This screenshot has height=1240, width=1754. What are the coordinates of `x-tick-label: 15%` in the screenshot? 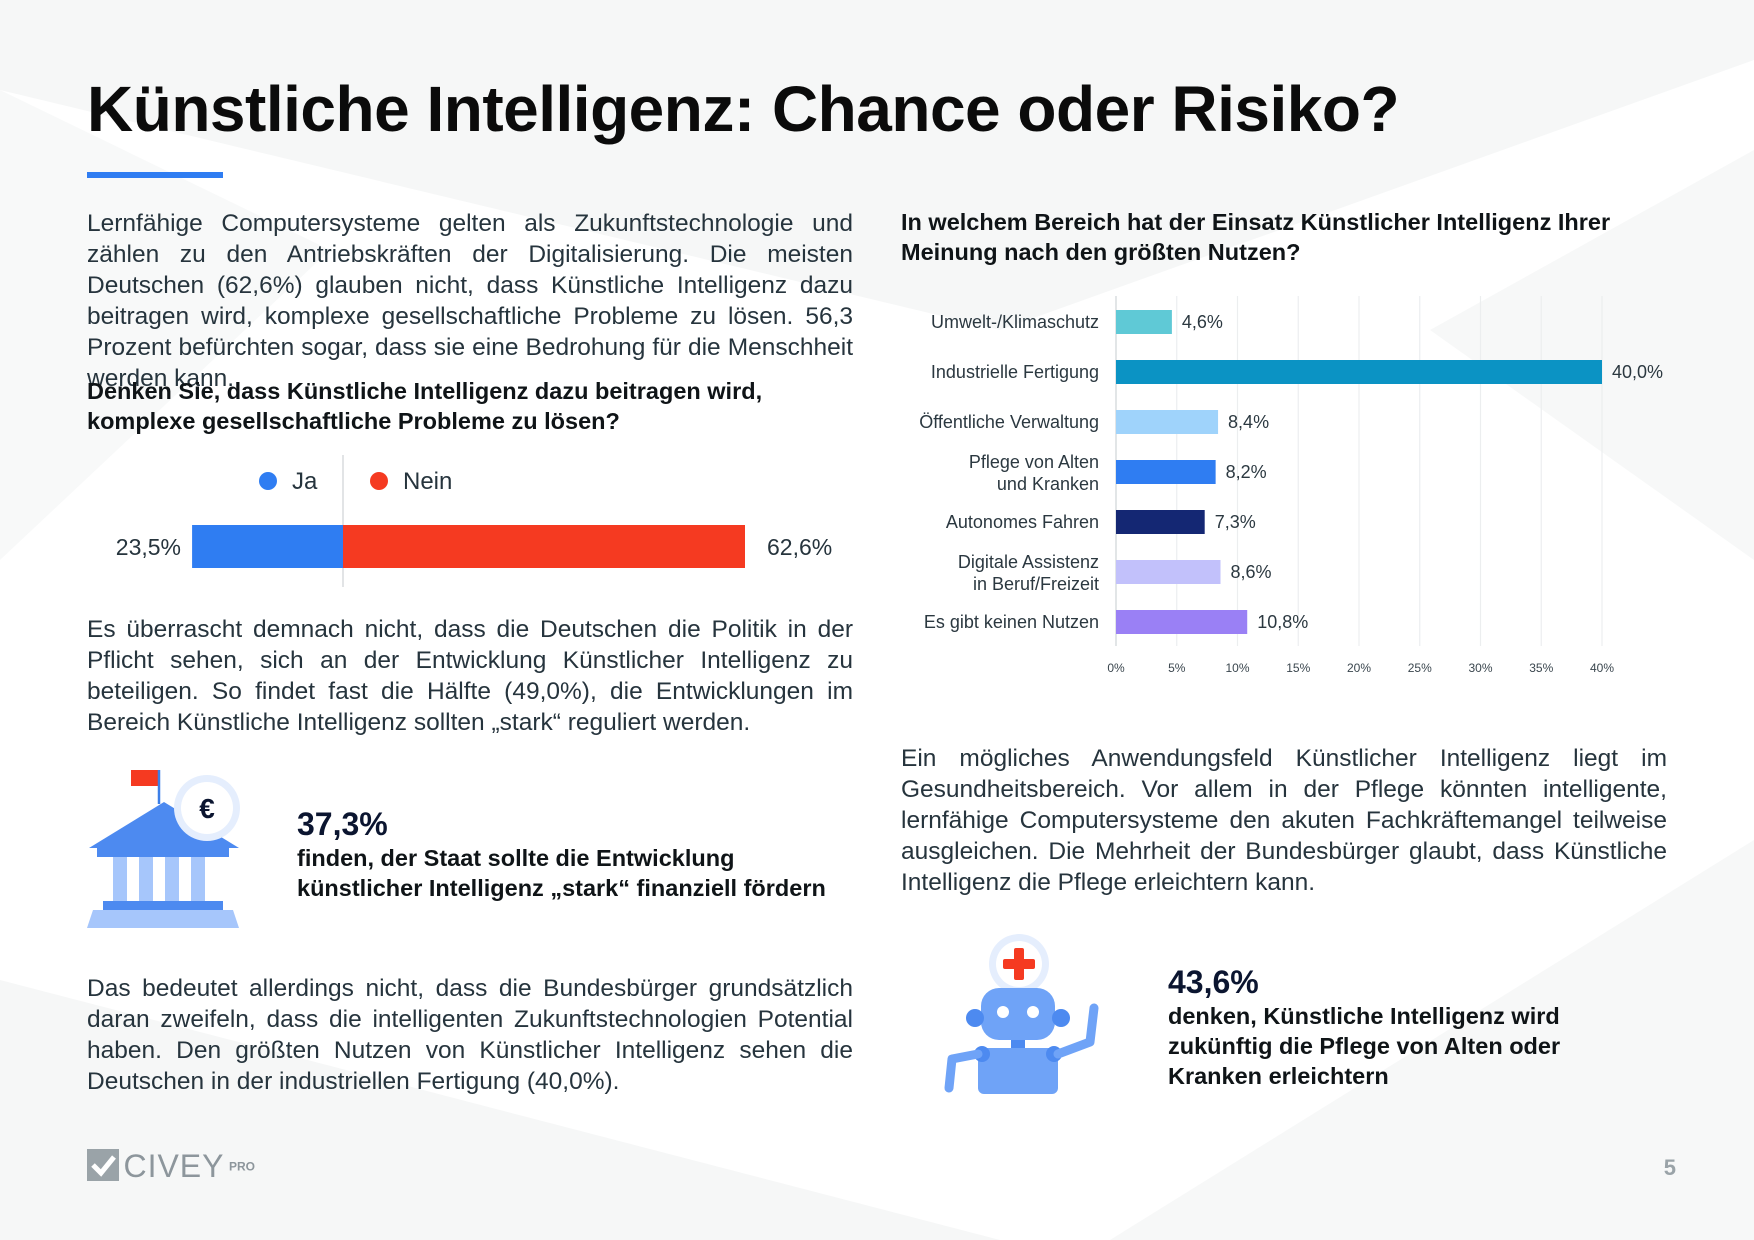 It's located at (1298, 668).